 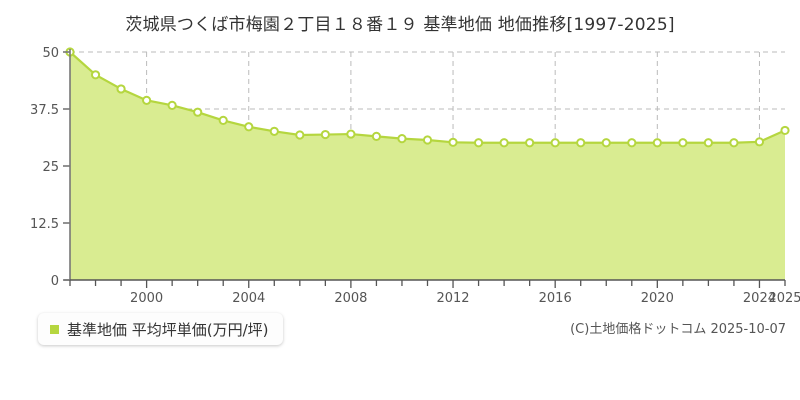 What do you see at coordinates (400, 25) in the screenshot?
I see `page-title: 茨城県つくば市梅園２丁目１８番１９ 基準地価 地価推移[1997-2025]` at bounding box center [400, 25].